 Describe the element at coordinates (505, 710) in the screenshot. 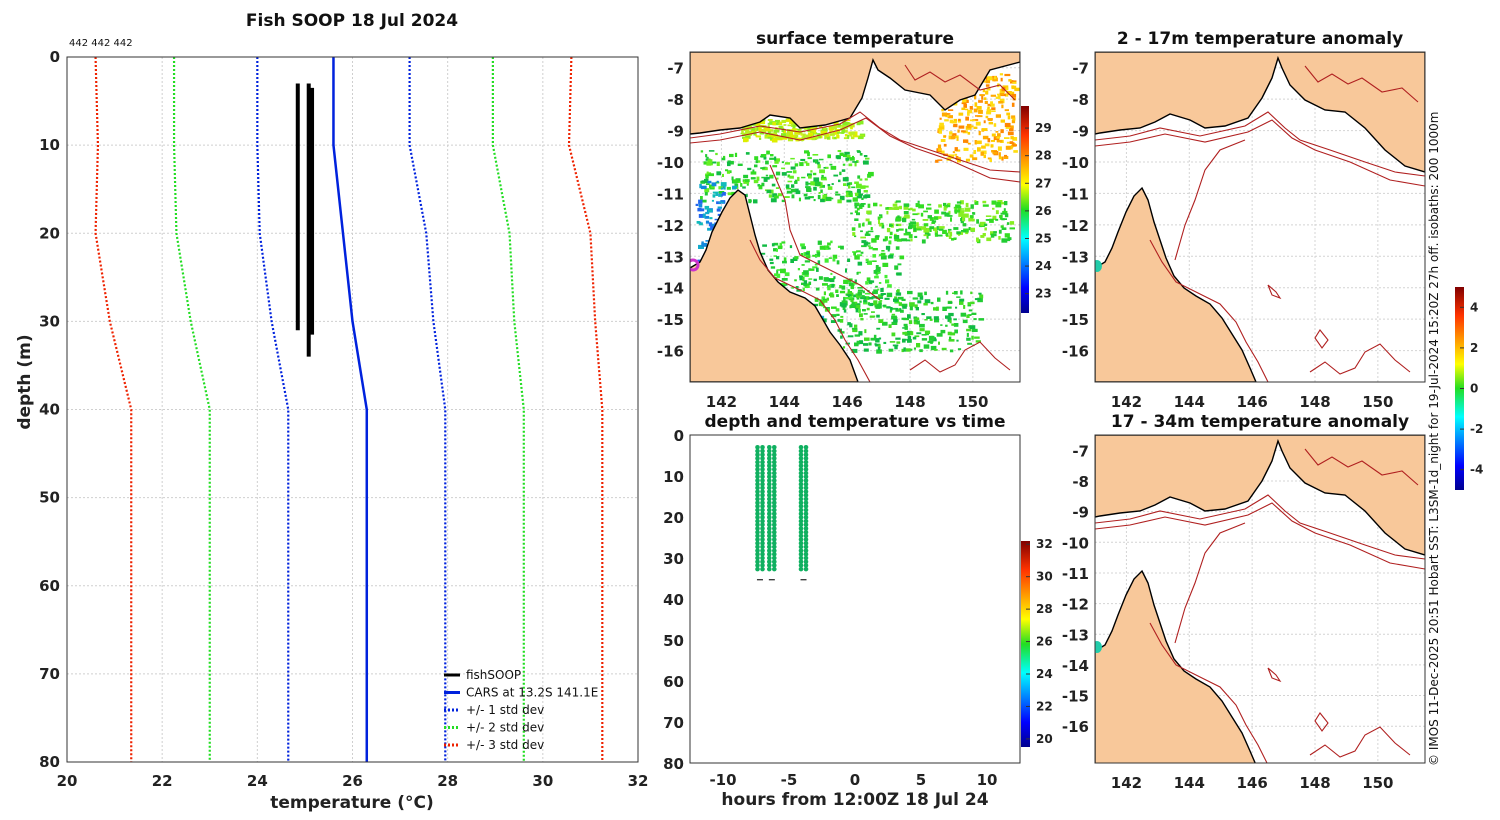

I see `profile-legend-label: +/- 1 std dev` at that location.